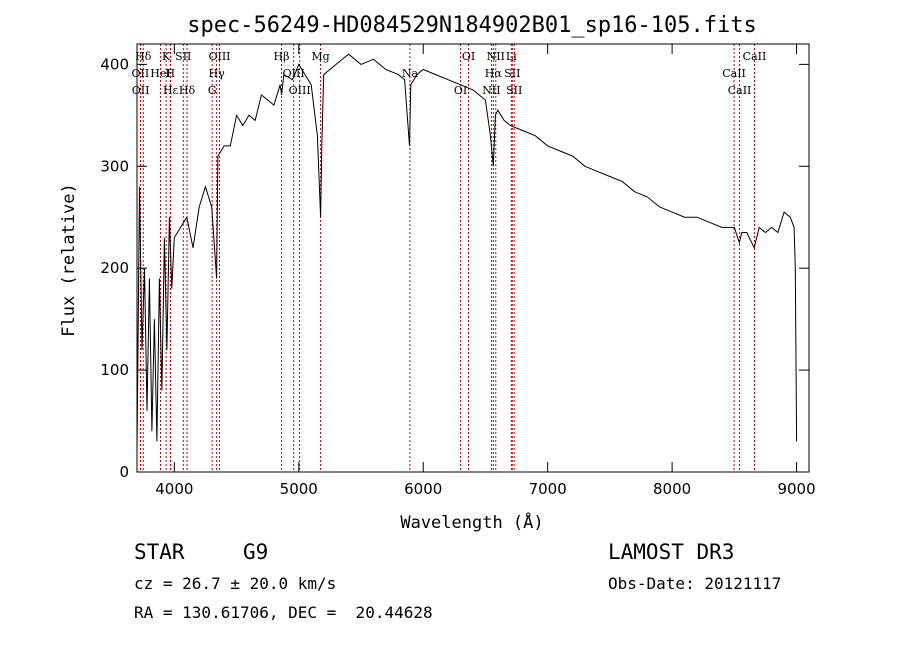 Image resolution: width=900 pixels, height=649 pixels. What do you see at coordinates (166, 56) in the screenshot?
I see `spectral-line-label: K` at bounding box center [166, 56].